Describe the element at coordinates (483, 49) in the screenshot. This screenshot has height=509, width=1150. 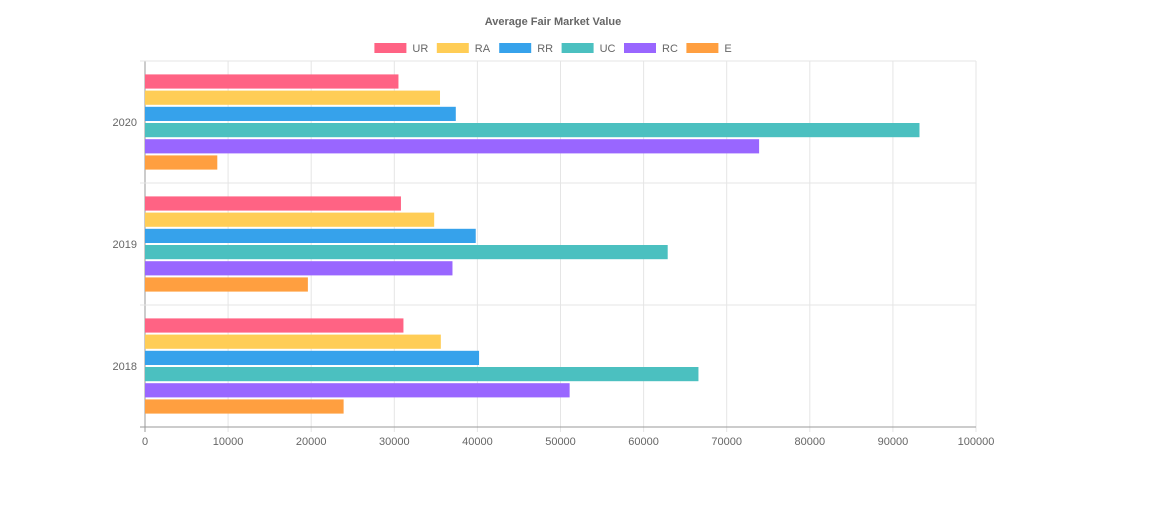
I see `legend-label-ra: RA` at that location.